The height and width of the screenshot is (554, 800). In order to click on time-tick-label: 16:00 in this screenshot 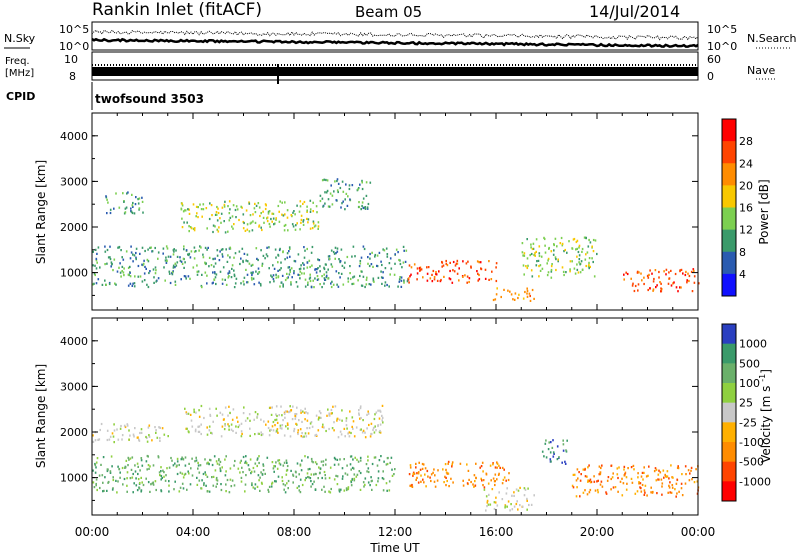, I will do `click(496, 532)`.